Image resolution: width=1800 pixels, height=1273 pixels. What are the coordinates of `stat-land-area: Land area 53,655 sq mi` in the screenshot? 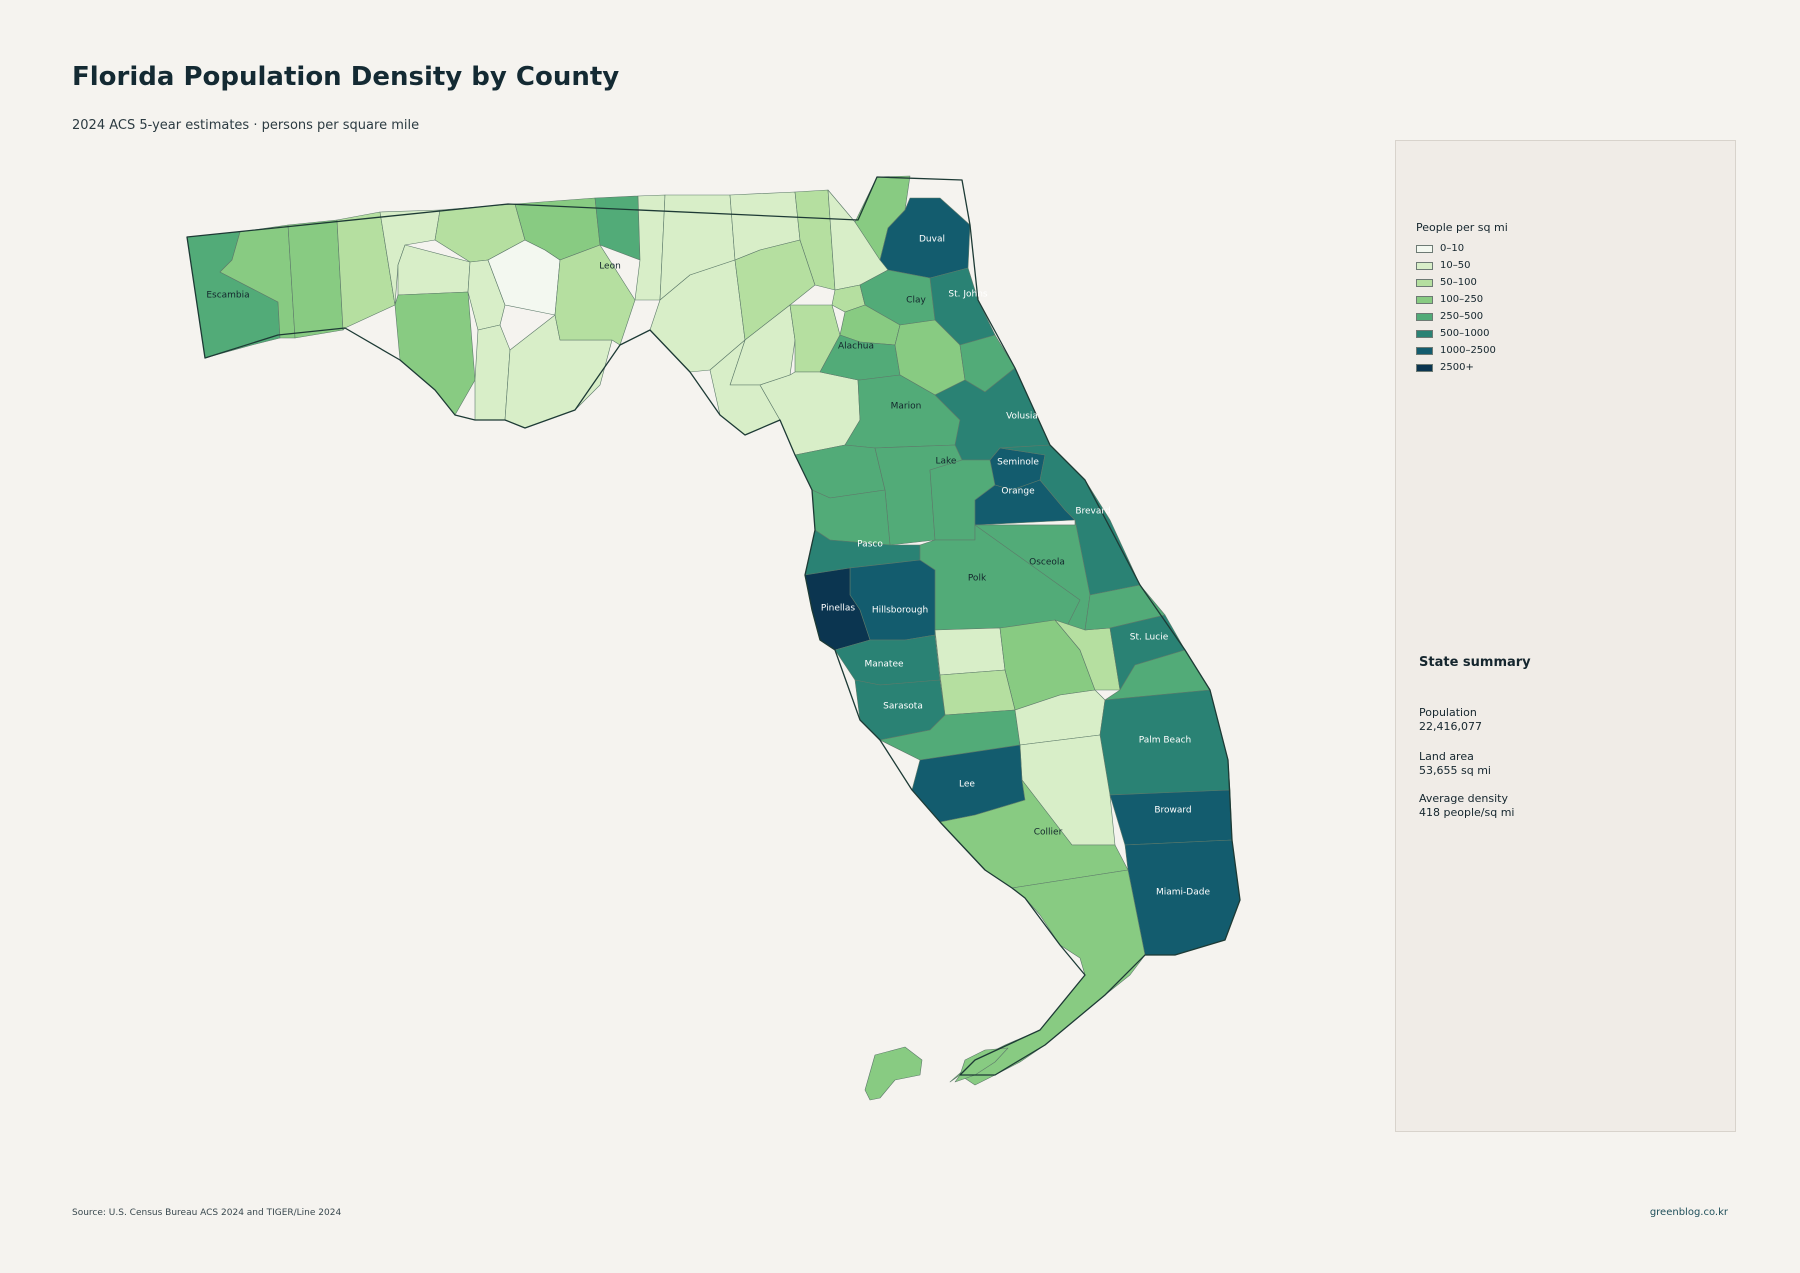 It's located at (1455, 764).